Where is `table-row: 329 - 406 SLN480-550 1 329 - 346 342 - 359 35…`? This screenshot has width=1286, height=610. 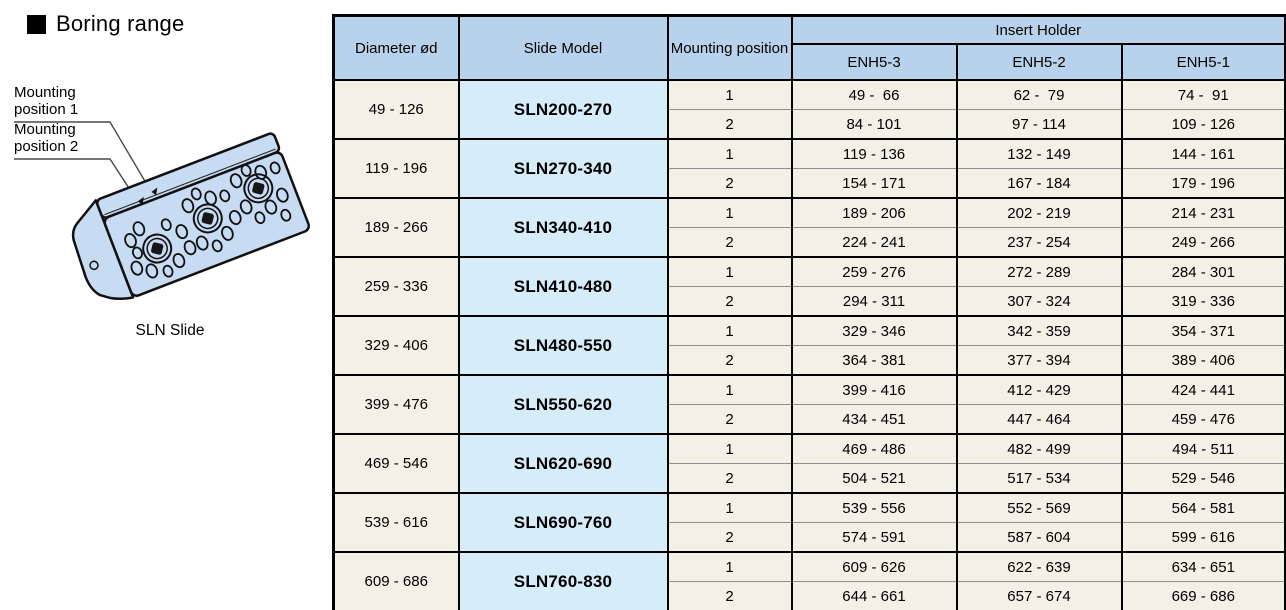
table-row: 329 - 406 SLN480-550 1 329 - 346 342 - 359 35… is located at coordinates (809, 345).